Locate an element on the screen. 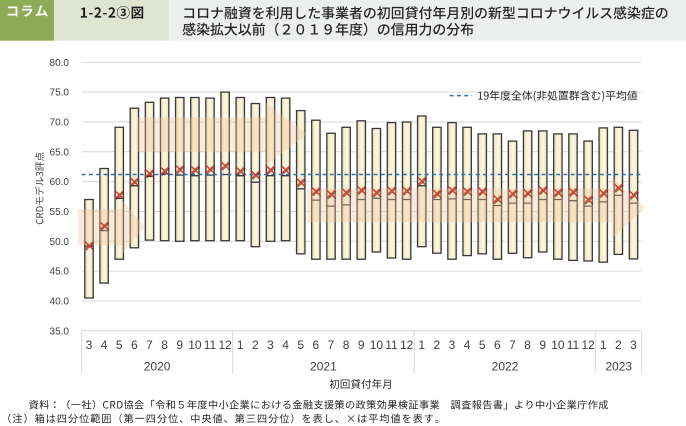 Image resolution: width=686 pixels, height=426 pixels. svg-text: 80.0 is located at coordinates (60, 63).